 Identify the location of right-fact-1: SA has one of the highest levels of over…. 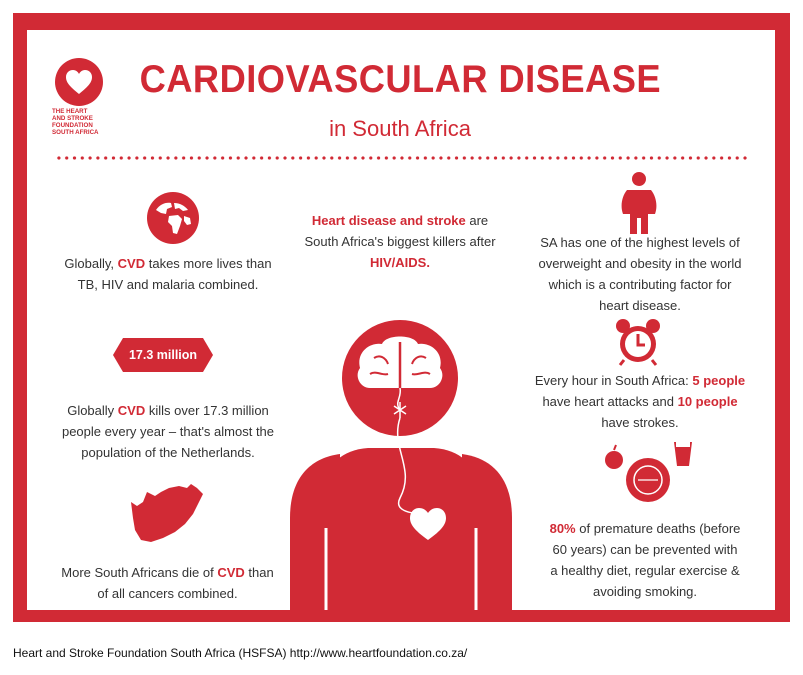
(640, 274).